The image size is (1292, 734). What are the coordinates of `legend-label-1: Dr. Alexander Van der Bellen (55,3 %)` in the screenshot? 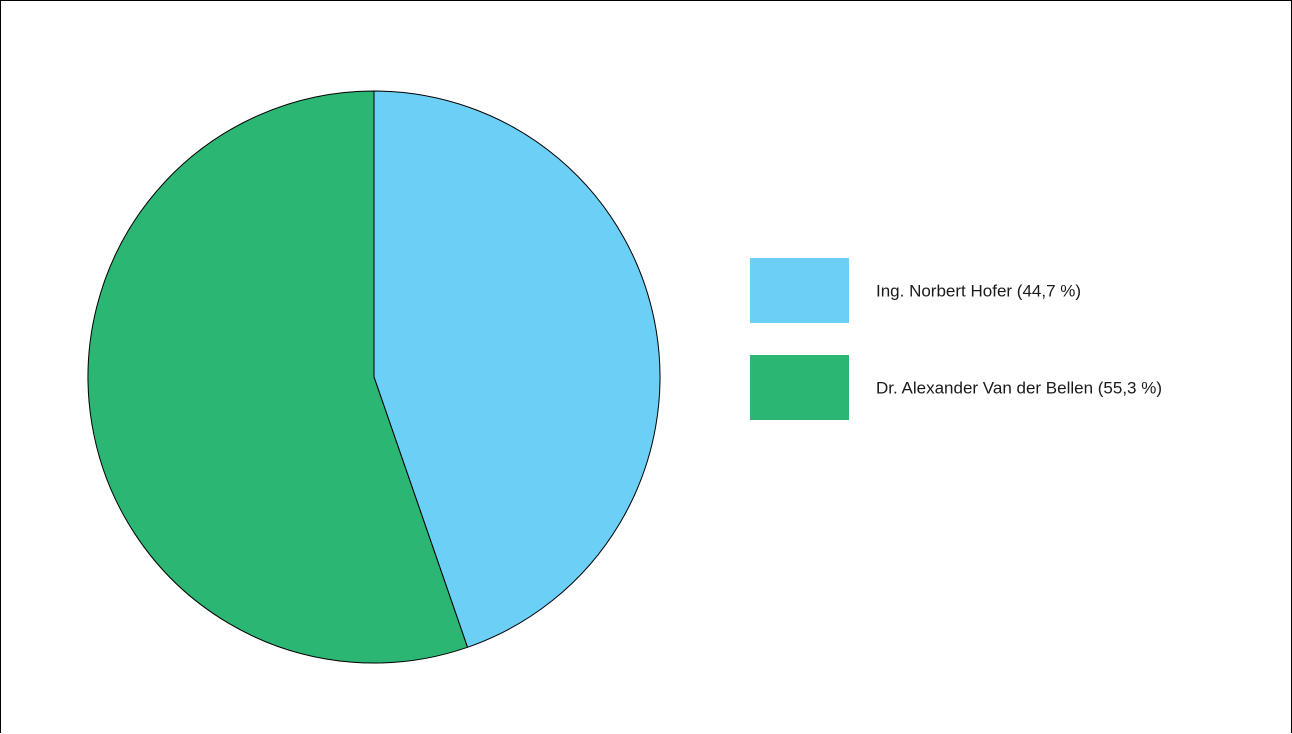 It's located at (1019, 388).